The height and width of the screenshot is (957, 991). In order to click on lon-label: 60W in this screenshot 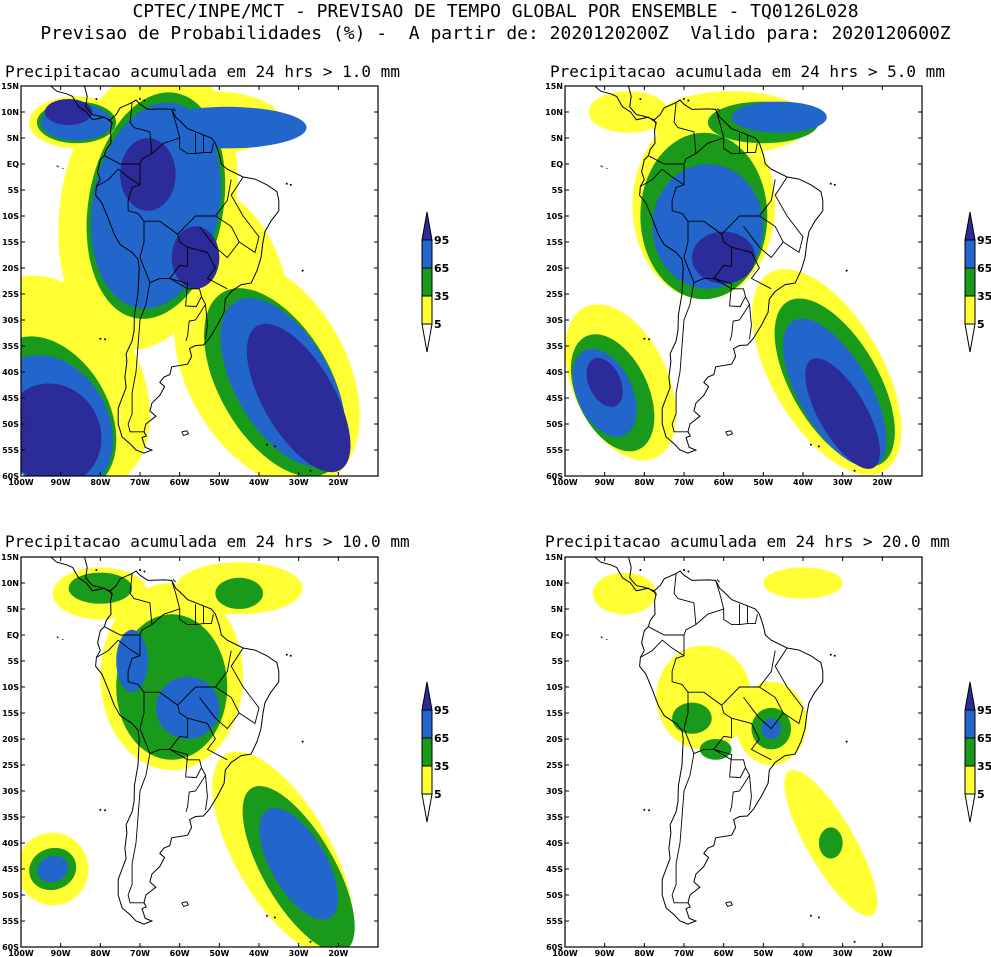, I will do `click(724, 953)`.